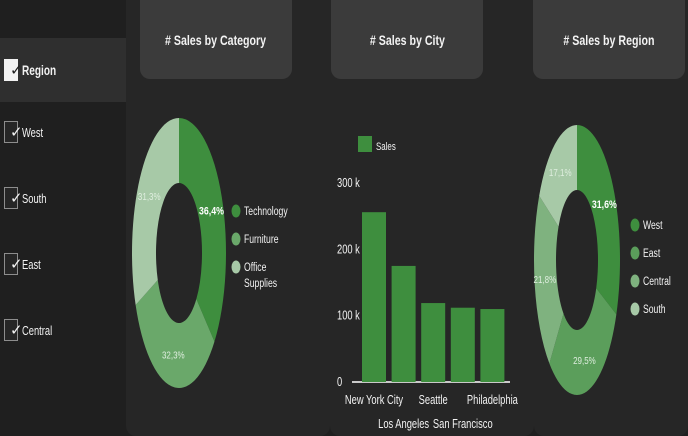  What do you see at coordinates (63, 330) in the screenshot?
I see `filter-item-central: ✓ Central` at bounding box center [63, 330].